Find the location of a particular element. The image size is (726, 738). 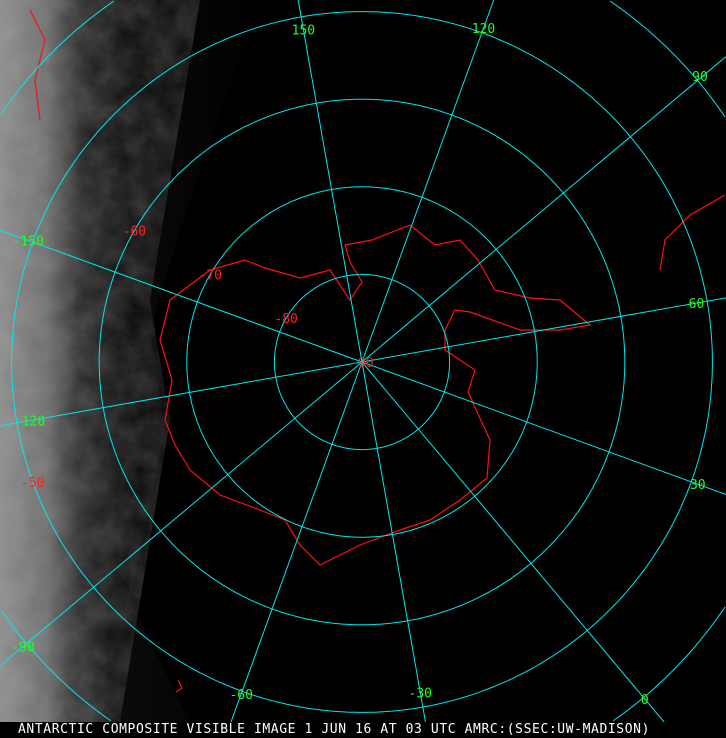

latitude-label: -90 is located at coordinates (361, 363).